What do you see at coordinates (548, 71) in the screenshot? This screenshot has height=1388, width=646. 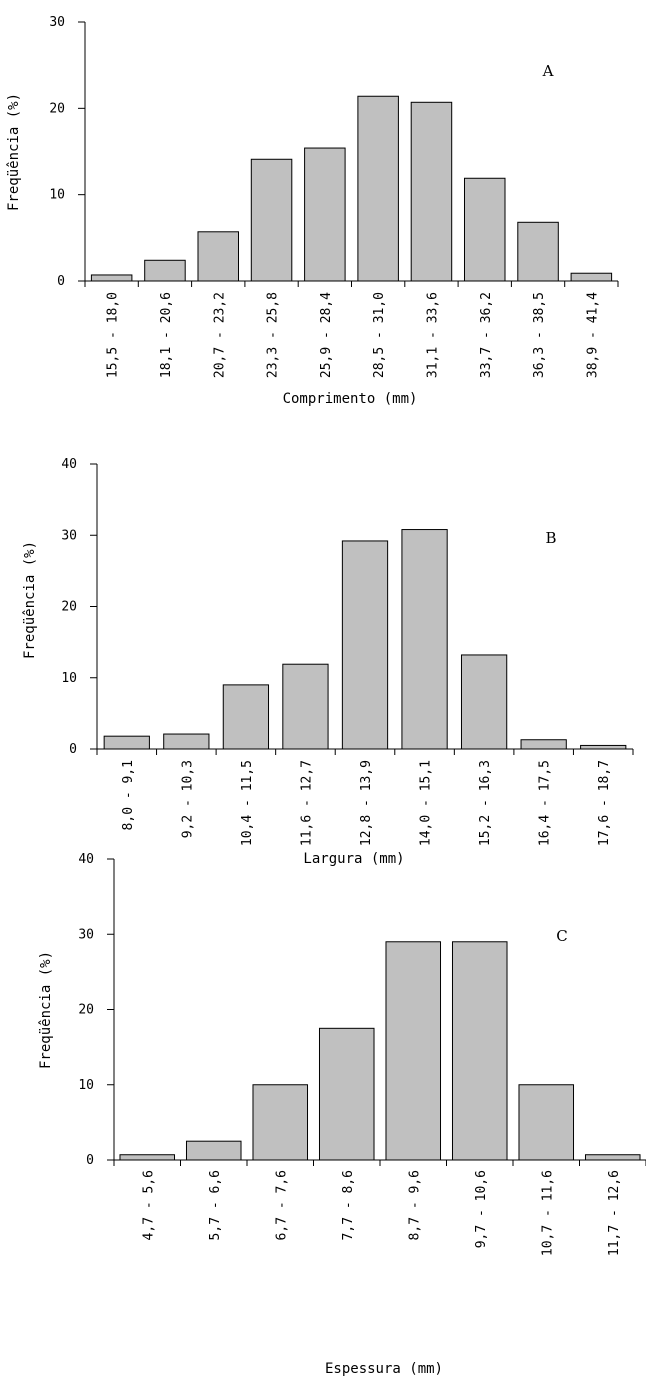 I see `panel-label: A` at bounding box center [548, 71].